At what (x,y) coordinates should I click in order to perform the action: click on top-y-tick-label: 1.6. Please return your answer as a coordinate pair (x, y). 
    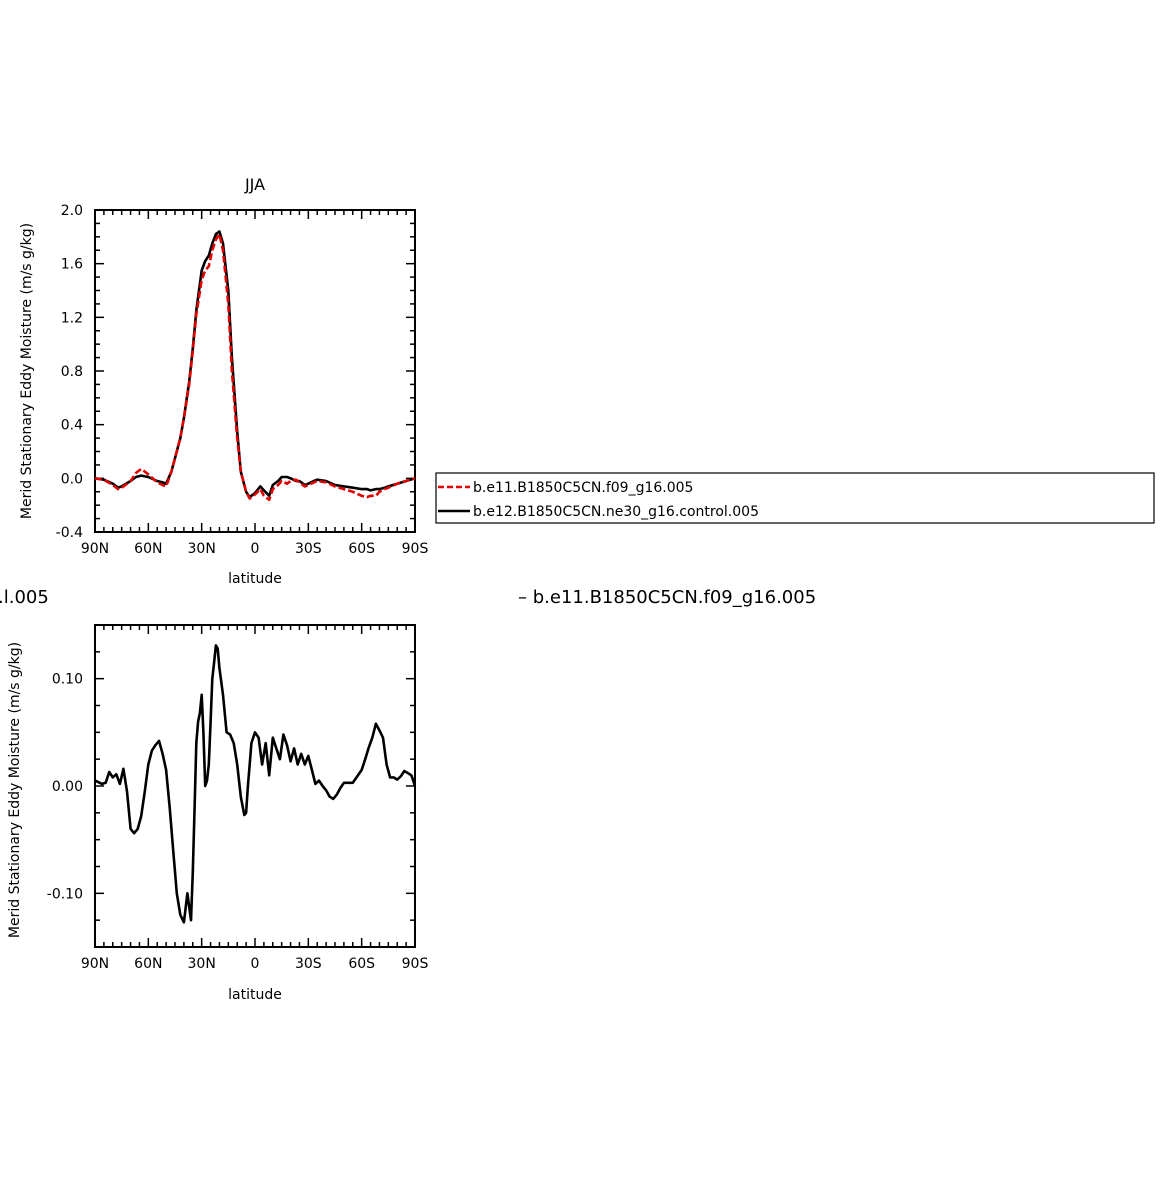
    Looking at the image, I should click on (72, 265).